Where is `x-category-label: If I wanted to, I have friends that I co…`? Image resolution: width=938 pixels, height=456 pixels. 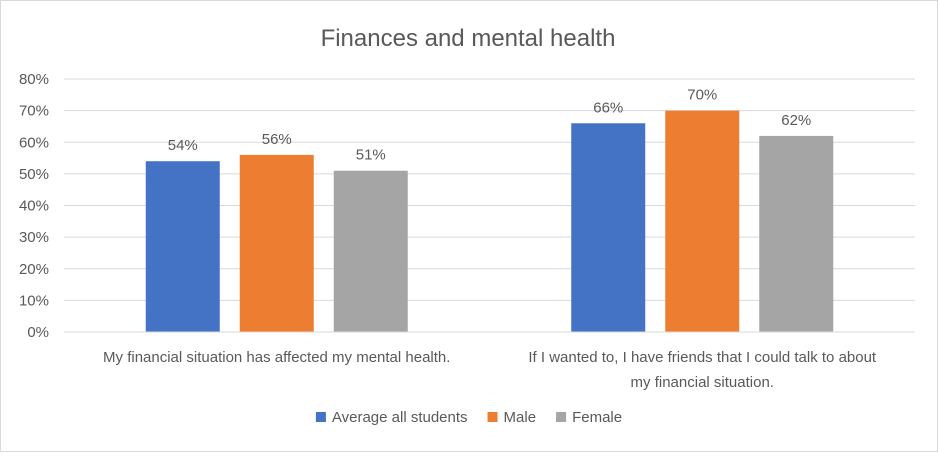 x-category-label: If I wanted to, I have friends that I co… is located at coordinates (702, 357).